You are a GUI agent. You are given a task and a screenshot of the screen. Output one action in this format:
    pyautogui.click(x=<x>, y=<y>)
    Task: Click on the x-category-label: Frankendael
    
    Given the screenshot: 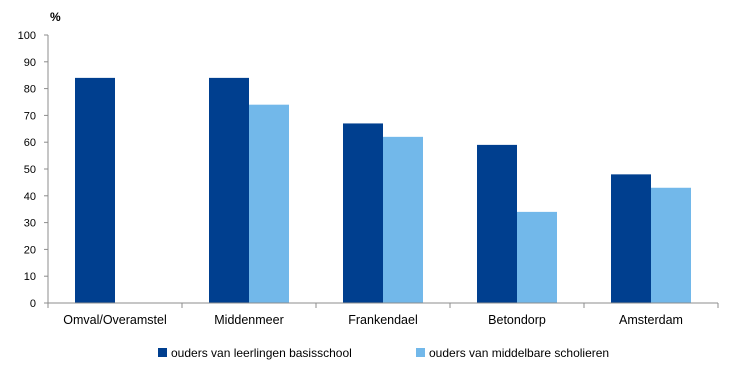 What is the action you would take?
    pyautogui.click(x=383, y=320)
    